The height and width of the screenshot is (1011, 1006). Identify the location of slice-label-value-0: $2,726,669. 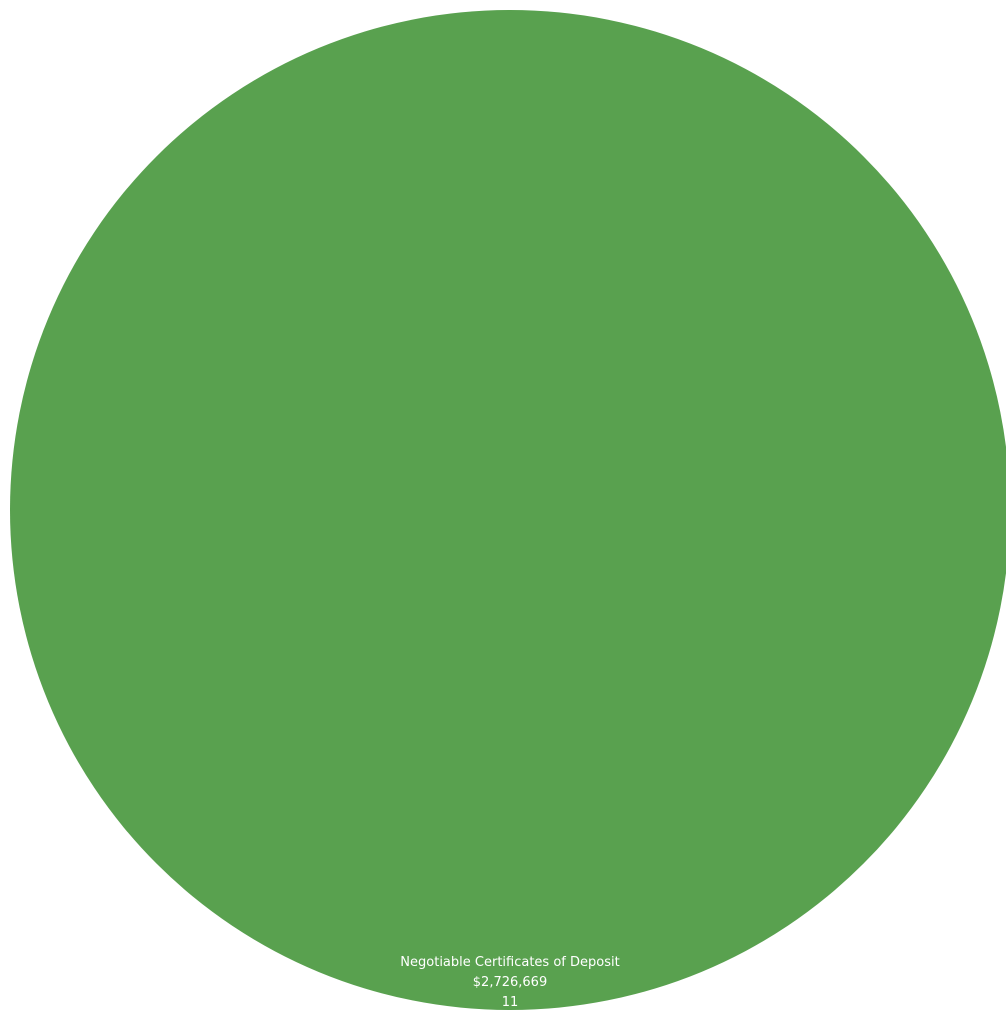
(510, 982).